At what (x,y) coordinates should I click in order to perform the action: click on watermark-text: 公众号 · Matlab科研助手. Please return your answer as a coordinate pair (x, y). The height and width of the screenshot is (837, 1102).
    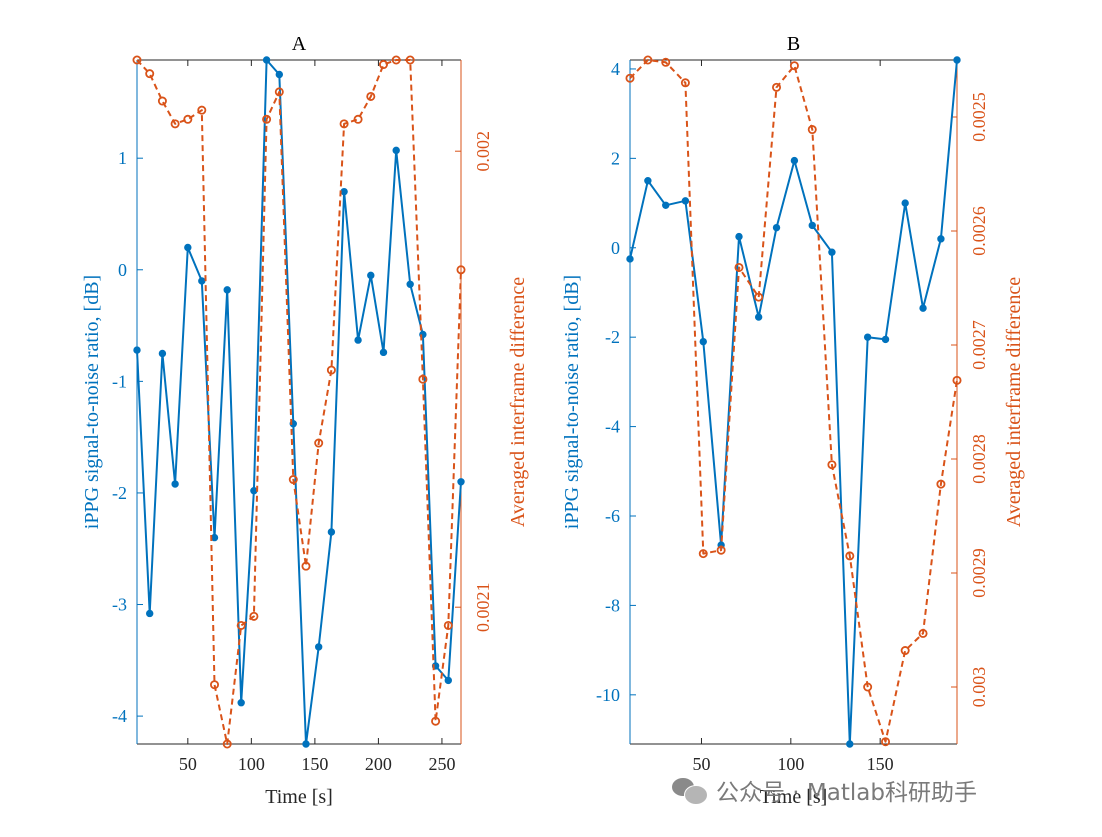
    Looking at the image, I should click on (846, 793).